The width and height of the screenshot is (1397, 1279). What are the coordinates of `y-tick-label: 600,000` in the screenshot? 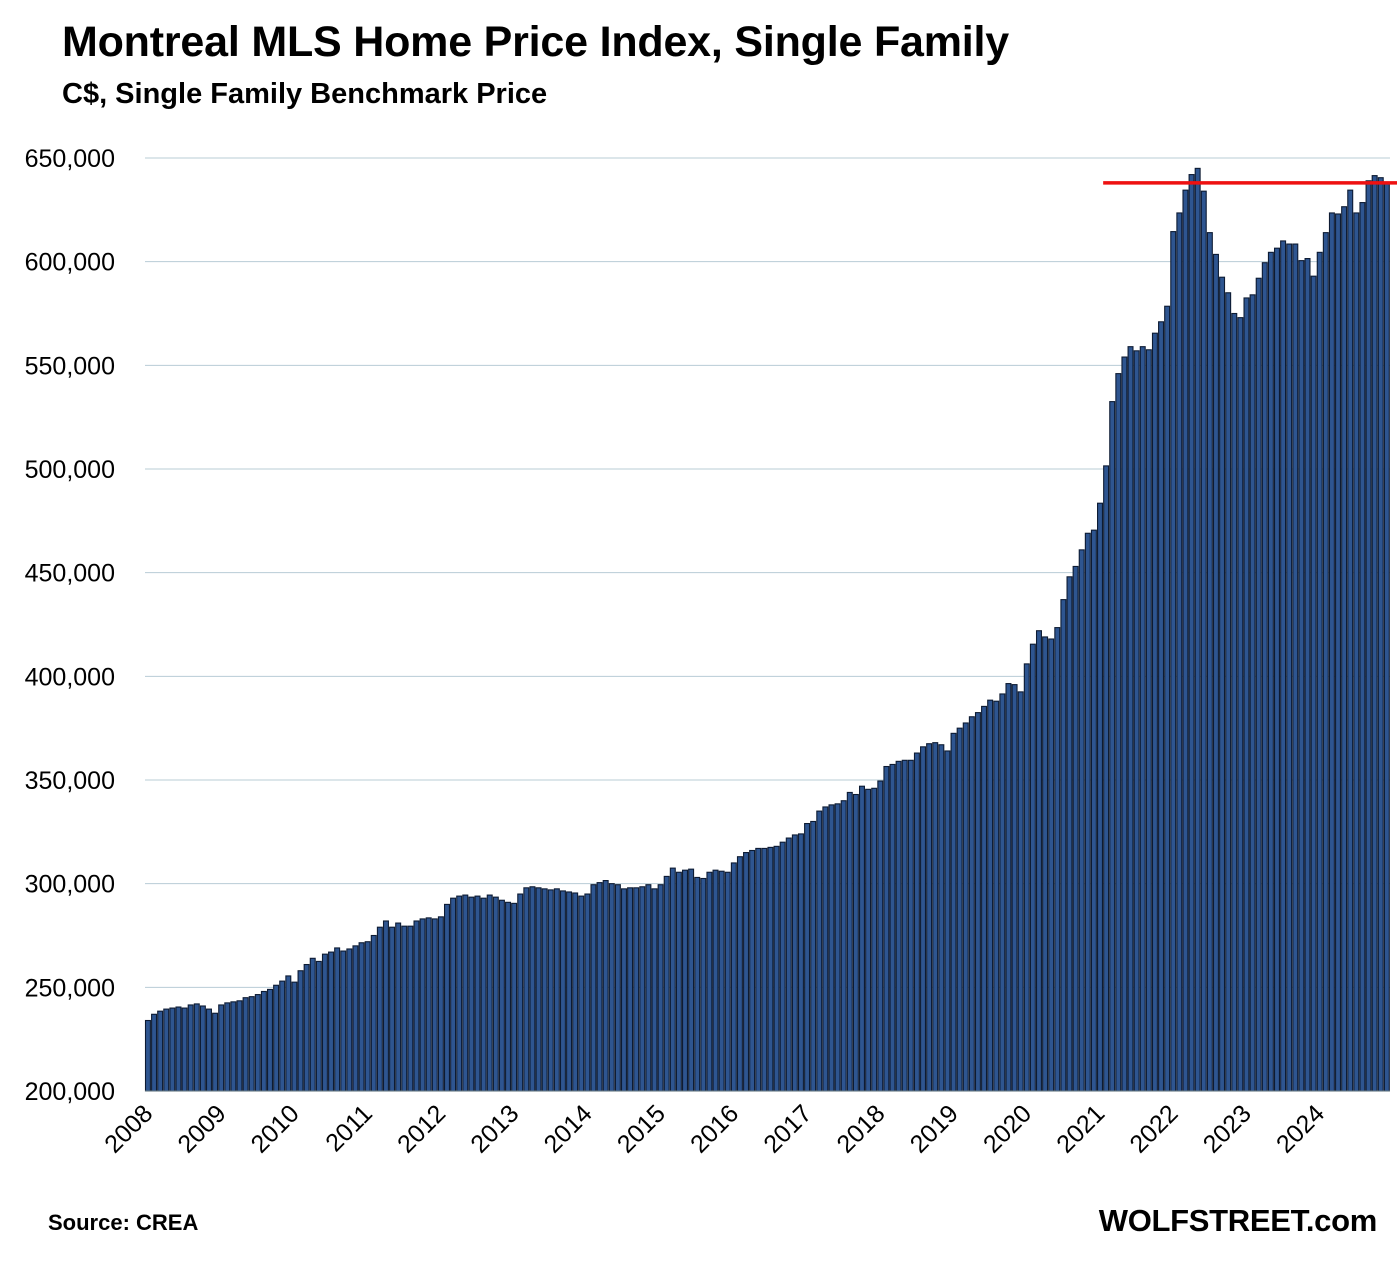 It's located at (70, 263).